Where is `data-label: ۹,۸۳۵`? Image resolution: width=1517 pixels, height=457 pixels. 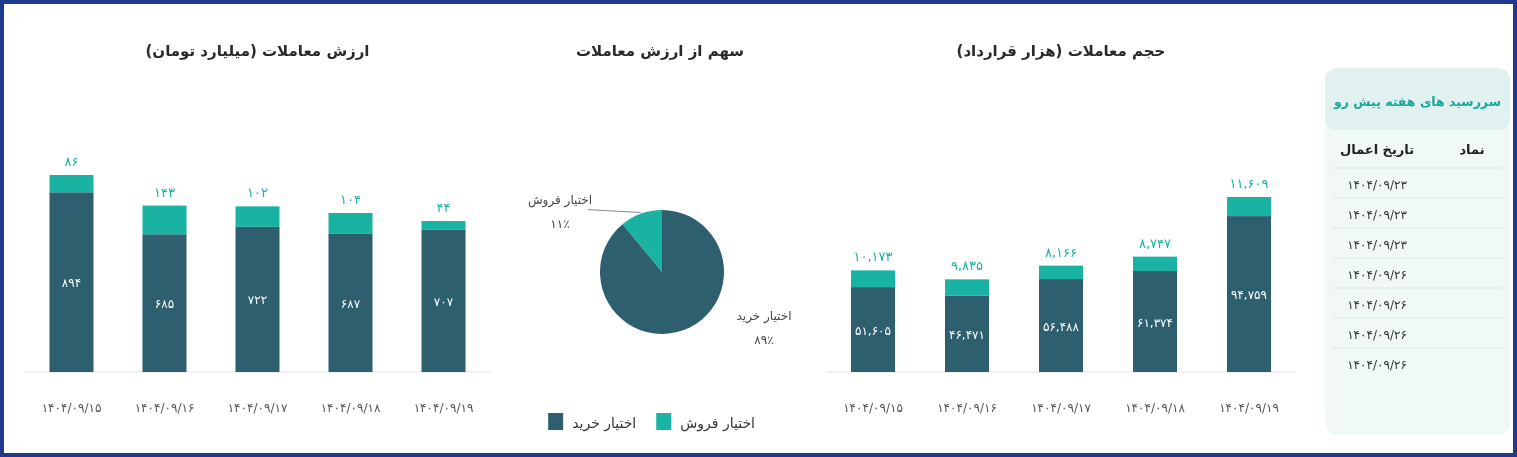
data-label: ۹,۸۳۵ is located at coordinates (967, 266).